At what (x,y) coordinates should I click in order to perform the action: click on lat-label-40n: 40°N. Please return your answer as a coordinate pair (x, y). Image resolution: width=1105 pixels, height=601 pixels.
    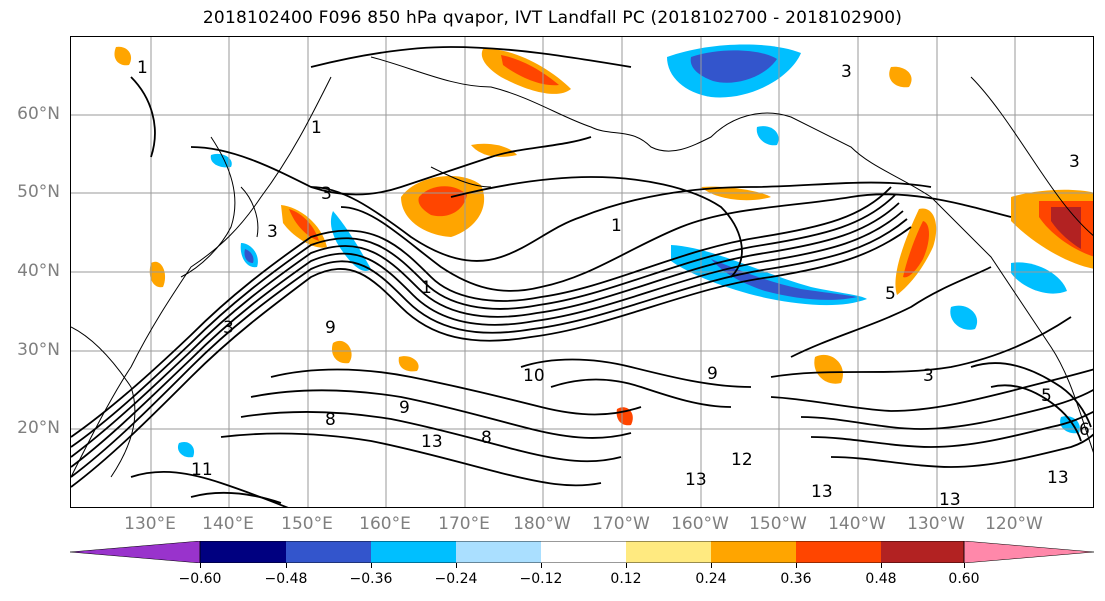
    Looking at the image, I should click on (38, 271).